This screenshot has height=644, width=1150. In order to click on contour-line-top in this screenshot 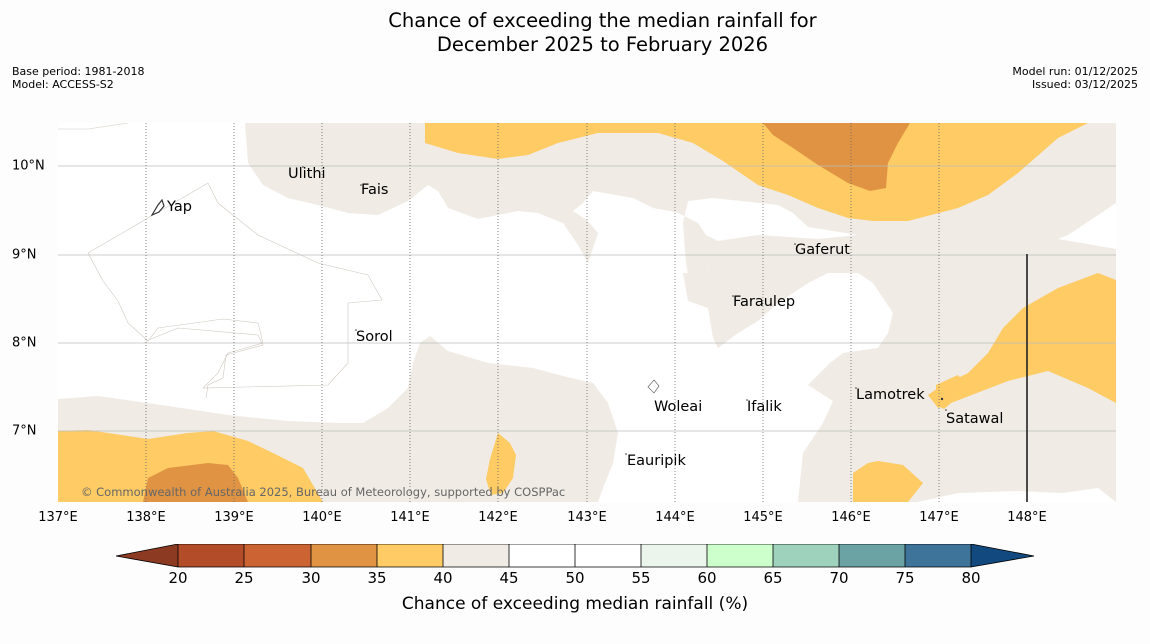, I will do `click(93, 126)`.